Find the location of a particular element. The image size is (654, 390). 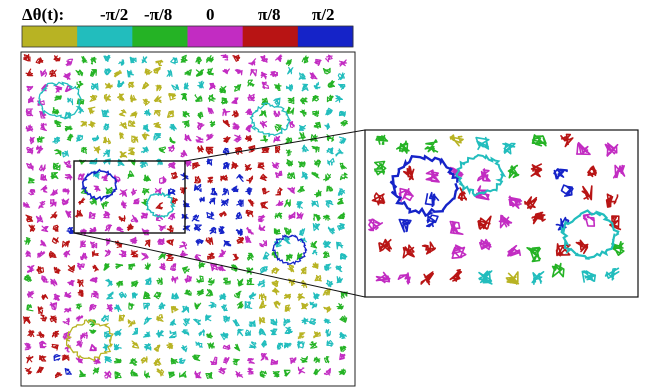

legend-label-zero: 0 is located at coordinates (210, 14).